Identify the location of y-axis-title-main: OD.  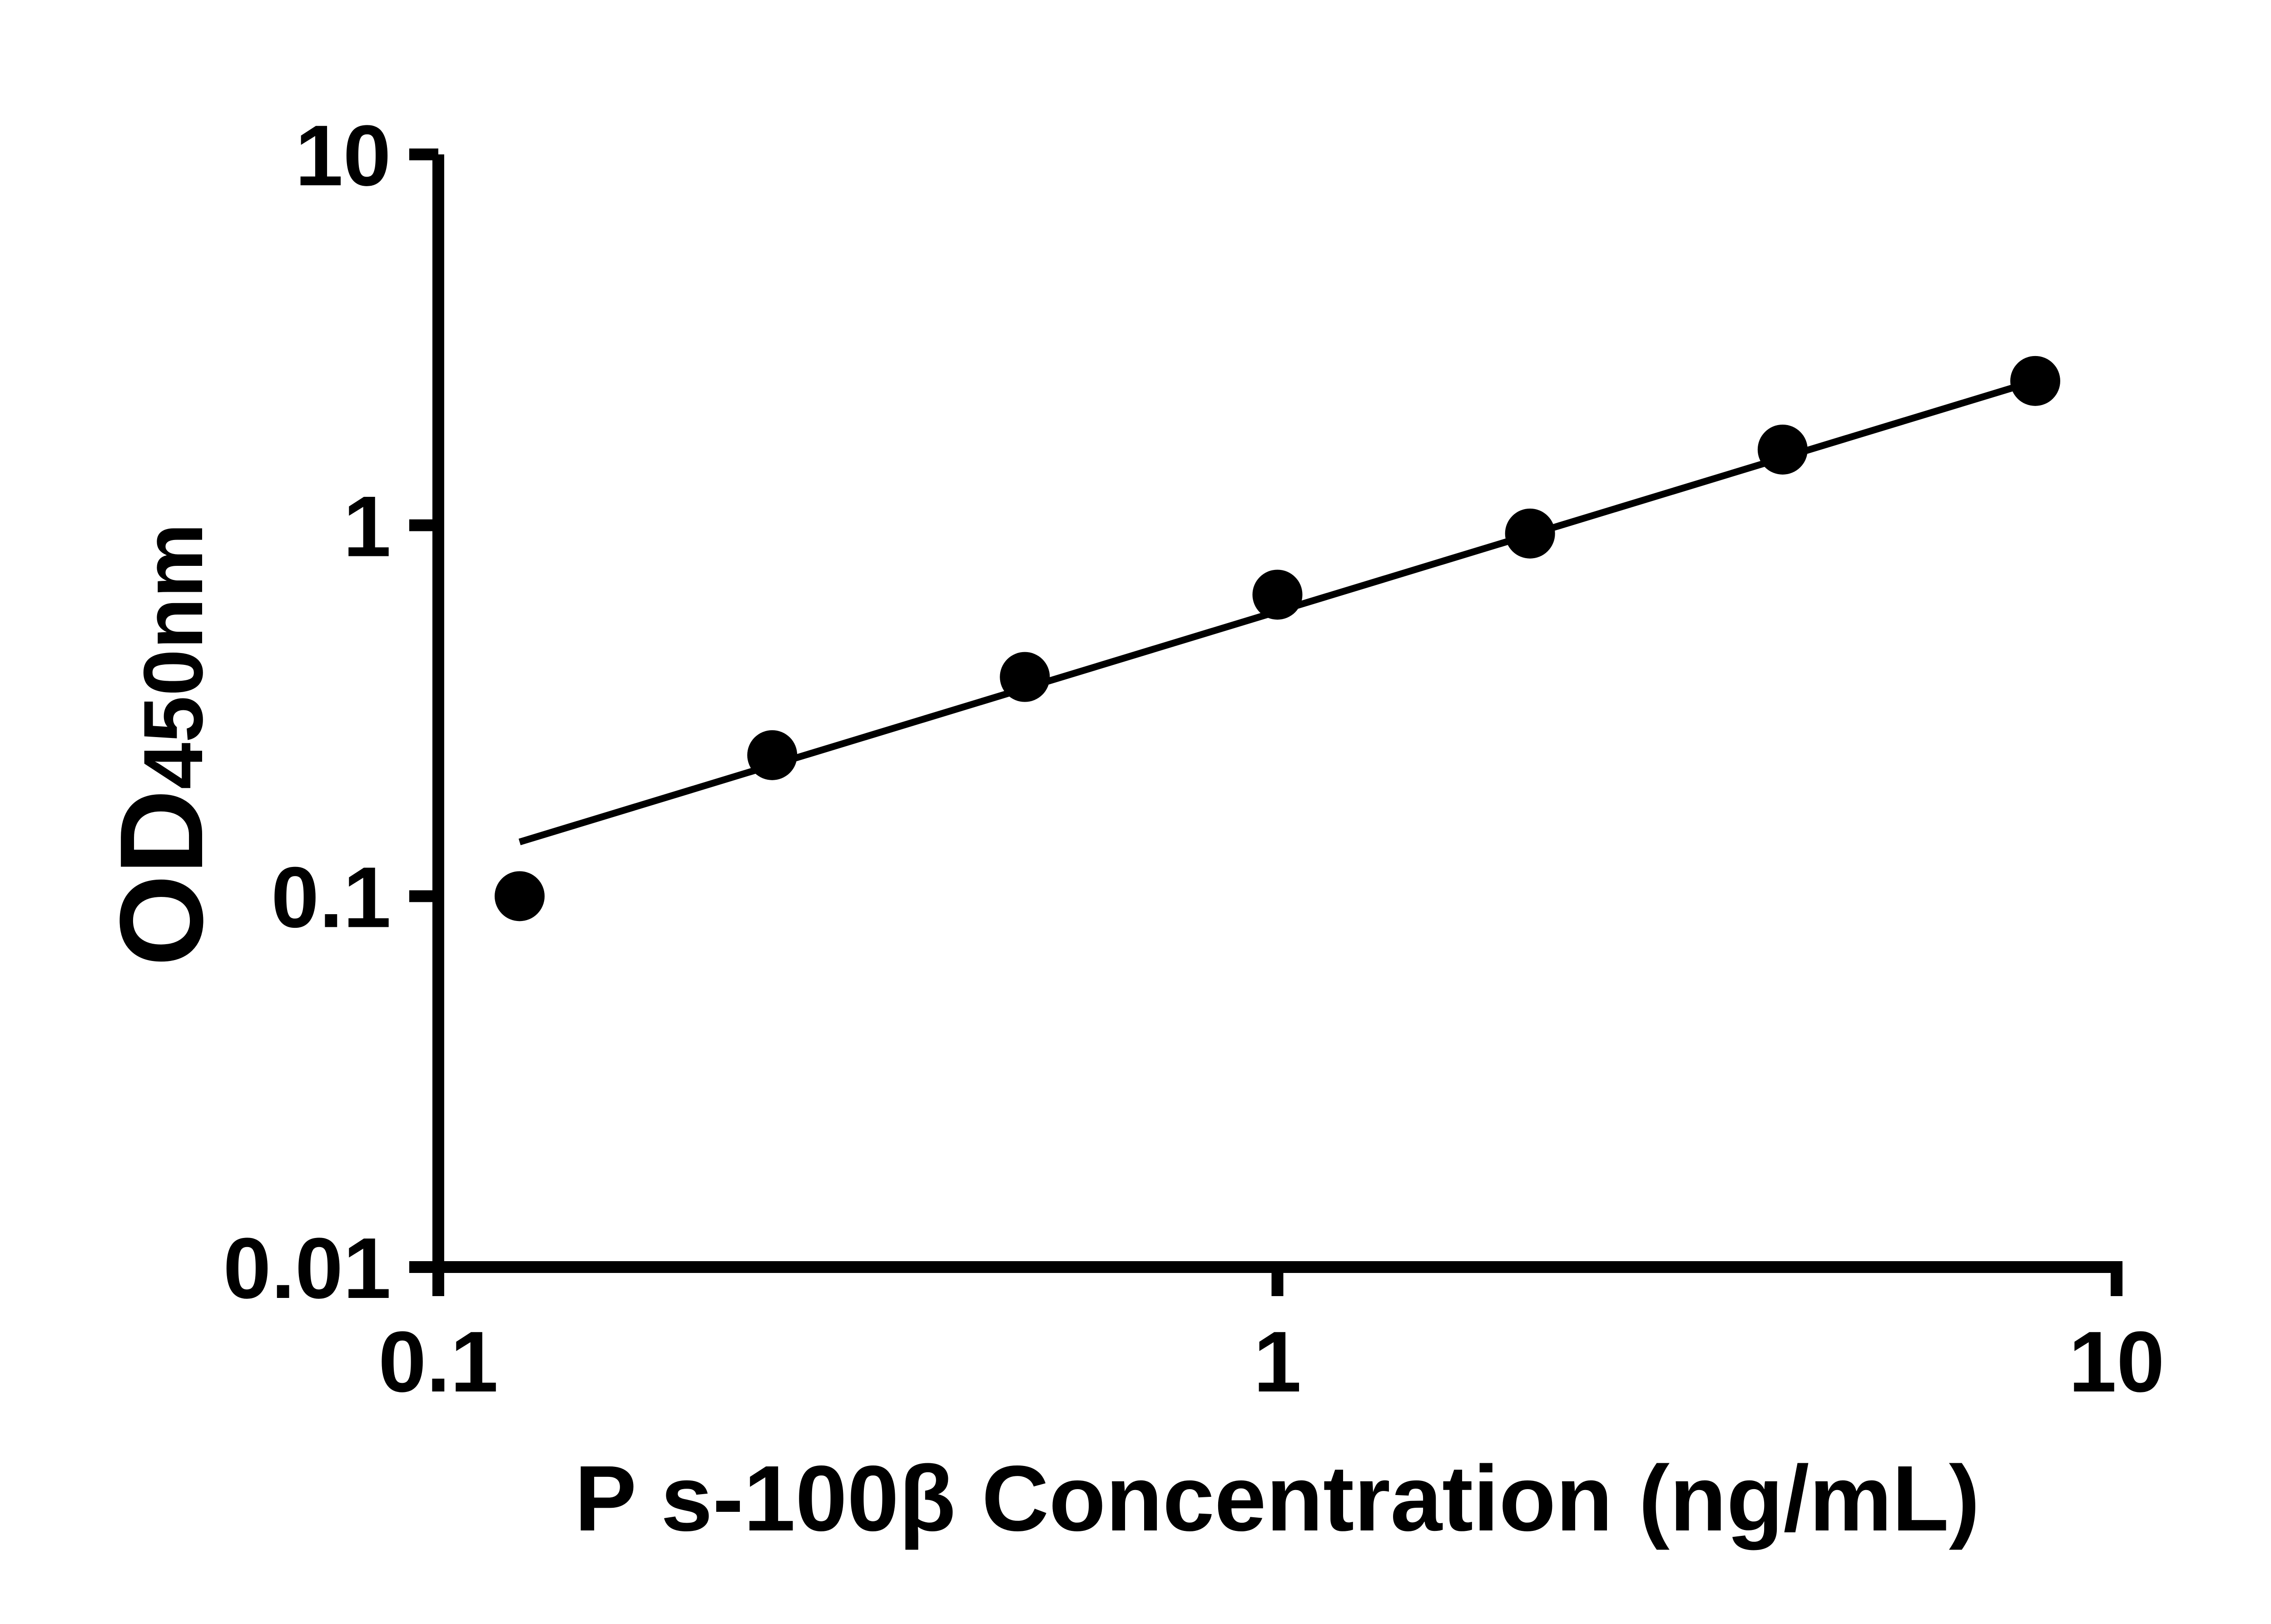
(162, 877).